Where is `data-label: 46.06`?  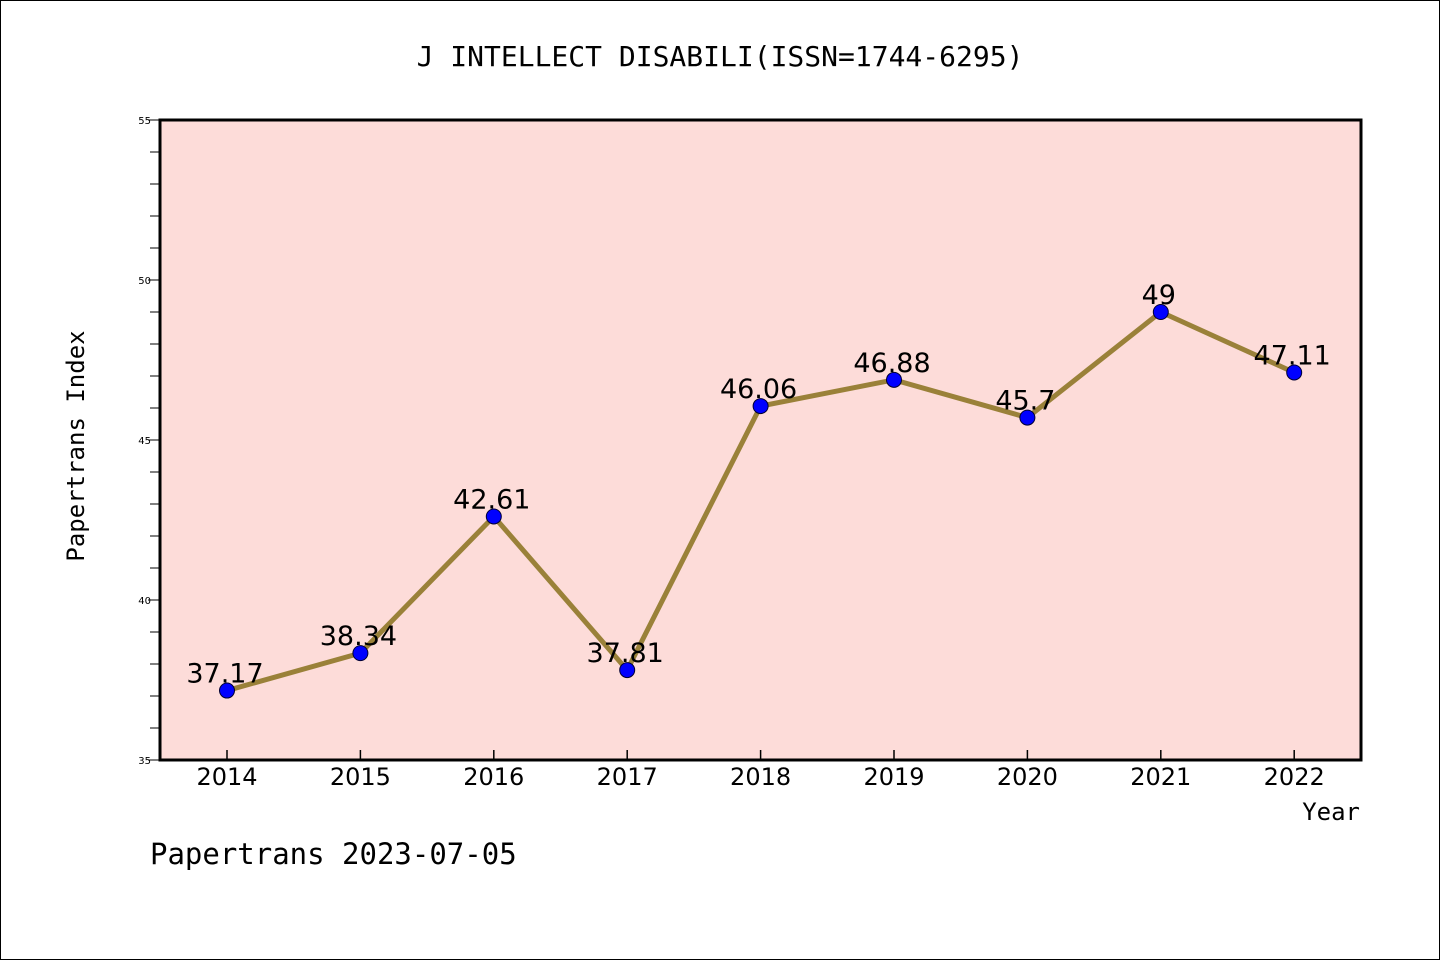
data-label: 46.06 is located at coordinates (758, 389).